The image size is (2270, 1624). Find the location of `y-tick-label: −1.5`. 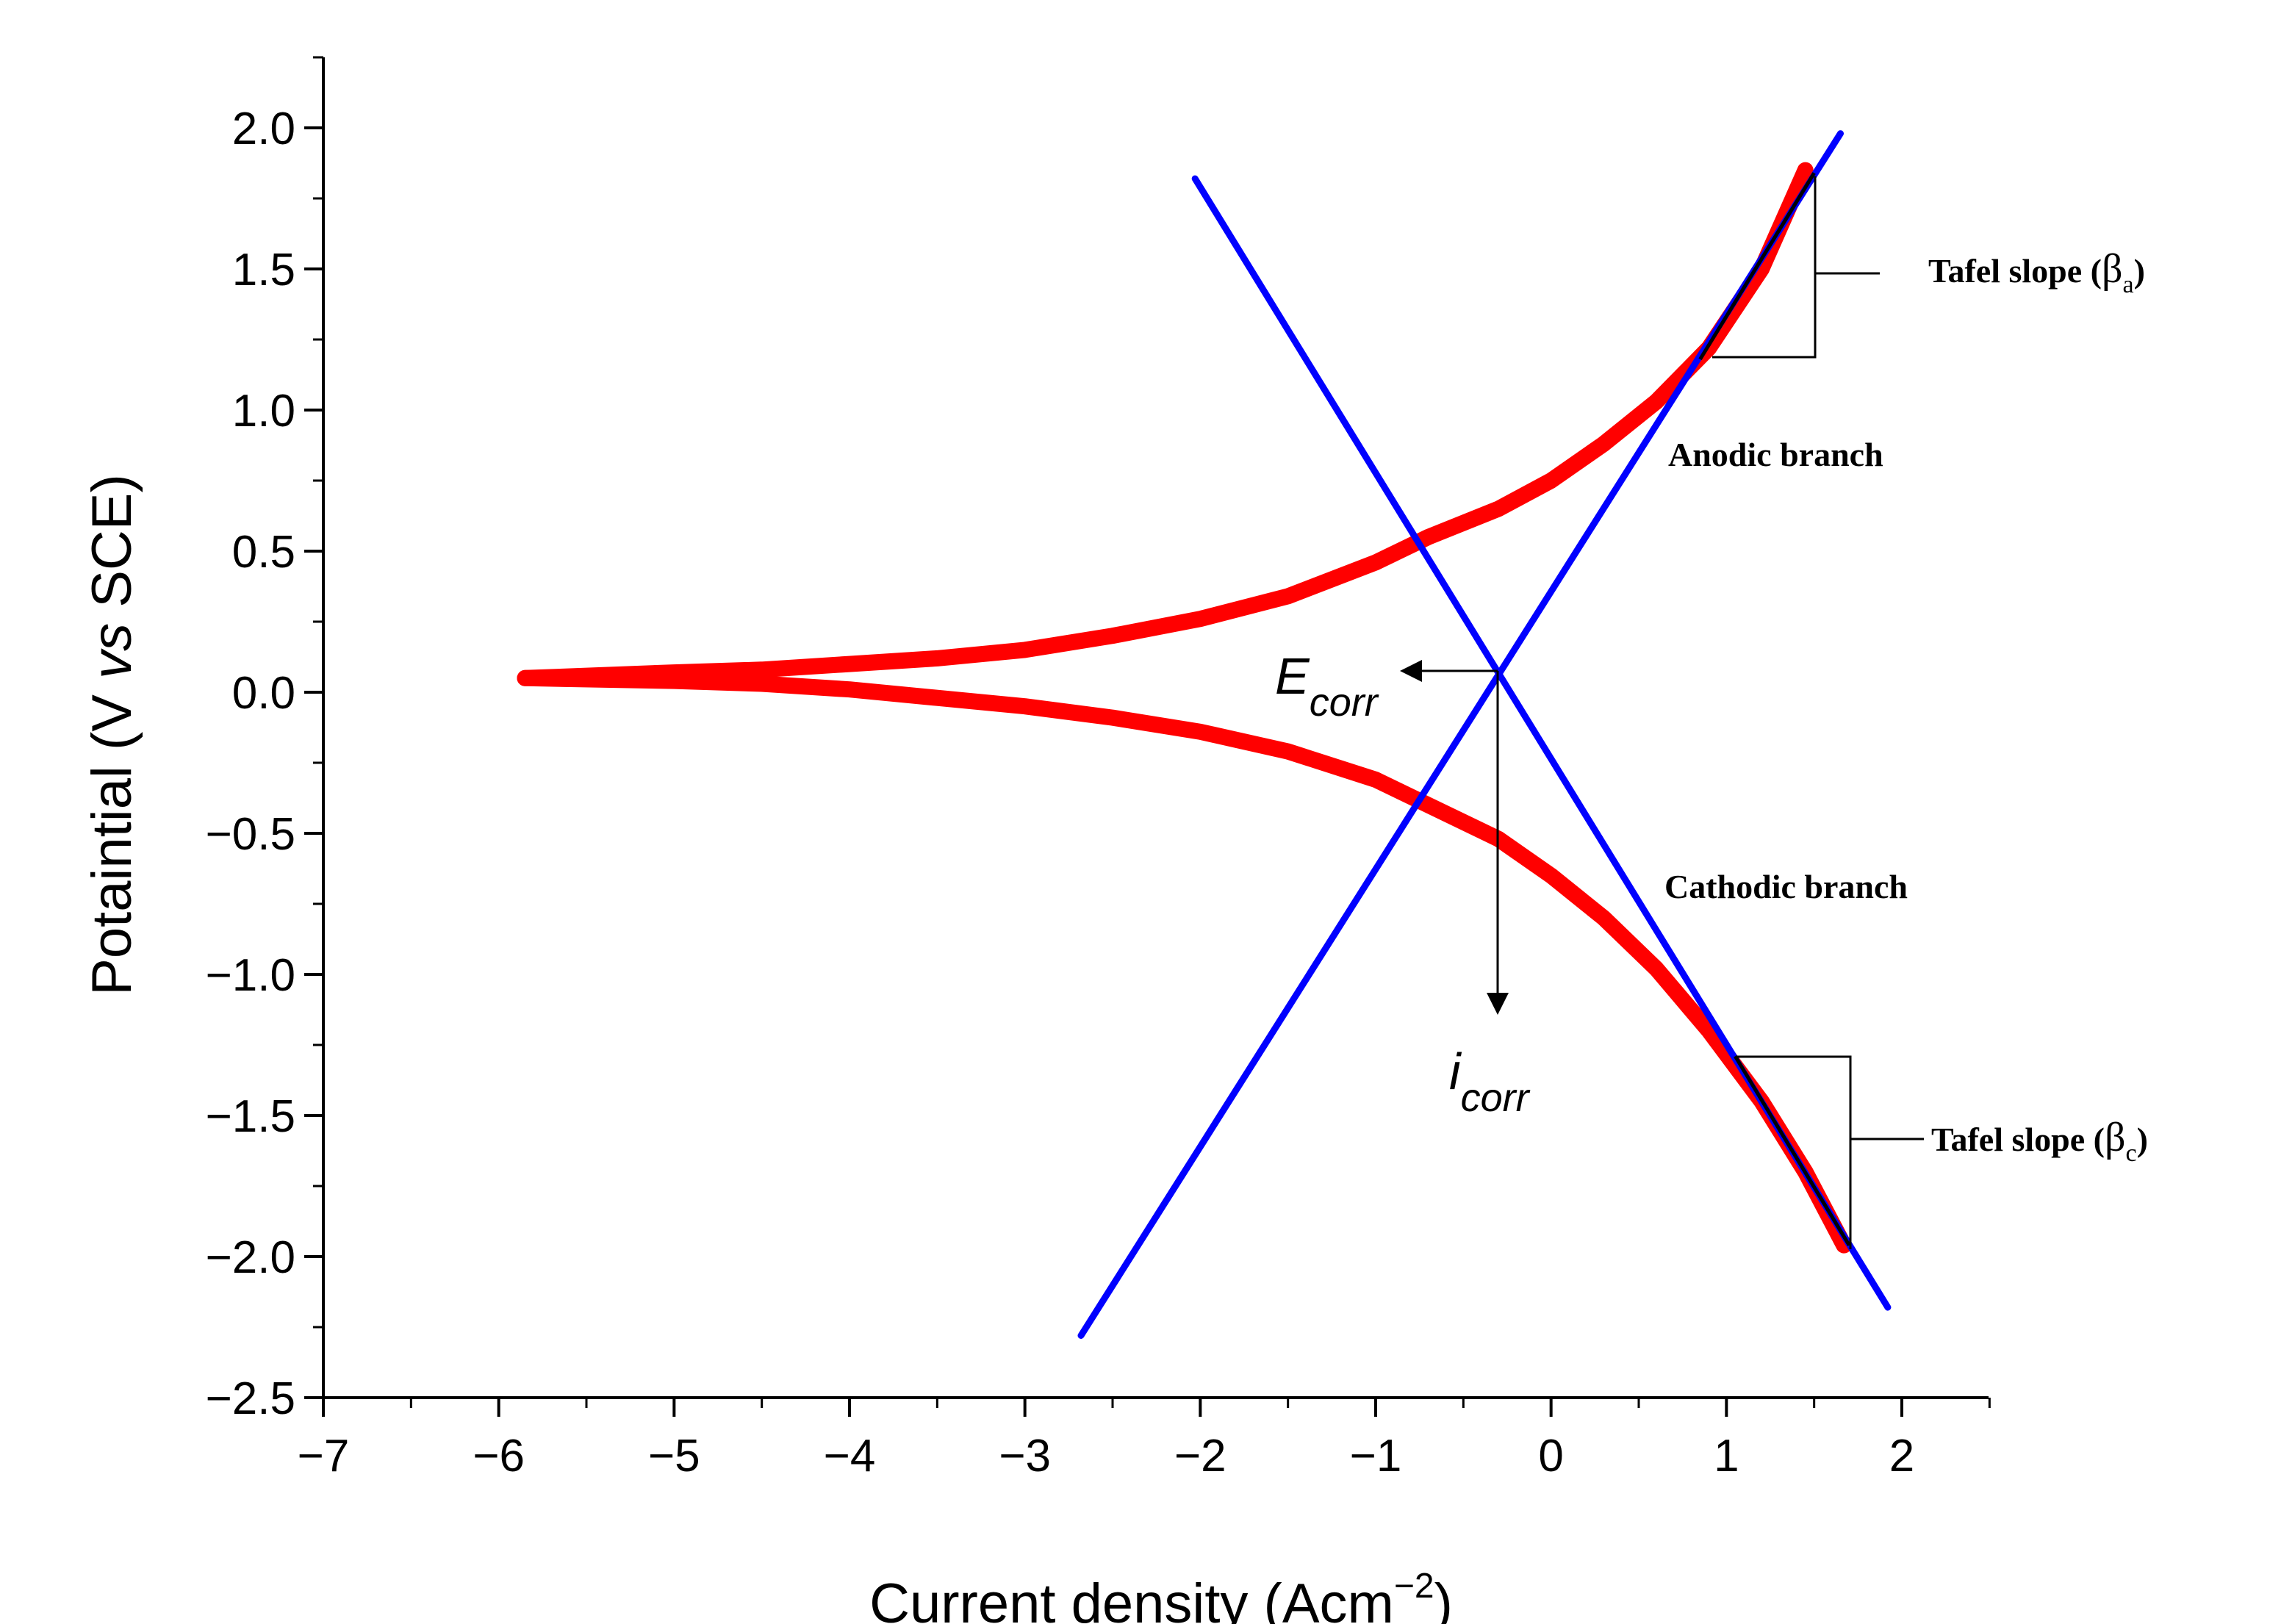

y-tick-label: −1.5 is located at coordinates (250, 1116).